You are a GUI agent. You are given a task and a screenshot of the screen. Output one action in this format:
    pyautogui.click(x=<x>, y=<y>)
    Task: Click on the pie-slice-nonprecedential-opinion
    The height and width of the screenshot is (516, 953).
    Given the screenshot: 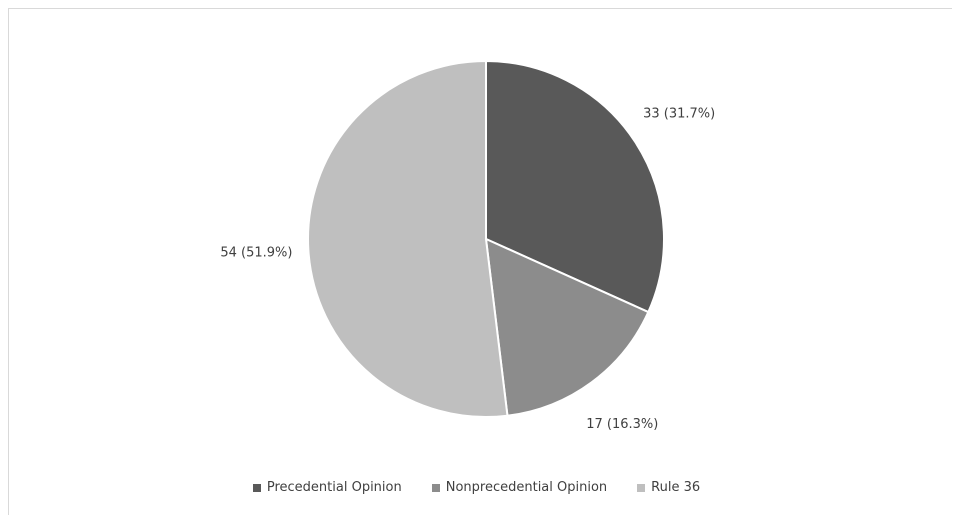 What is the action you would take?
    pyautogui.click(x=567, y=327)
    